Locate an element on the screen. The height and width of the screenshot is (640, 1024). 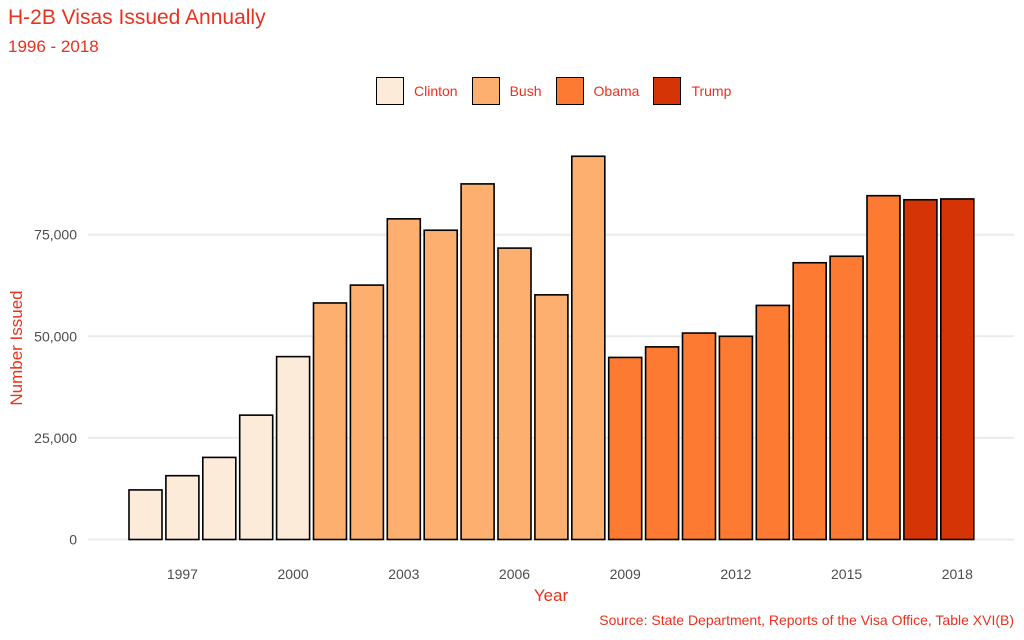
legend-item-clinton: Clinton is located at coordinates (417, 91).